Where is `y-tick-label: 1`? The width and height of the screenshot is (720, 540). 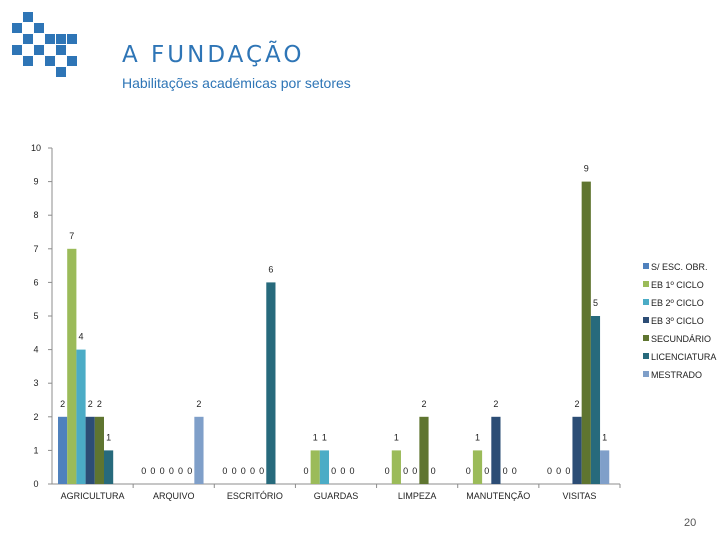
y-tick-label: 1 is located at coordinates (35, 450).